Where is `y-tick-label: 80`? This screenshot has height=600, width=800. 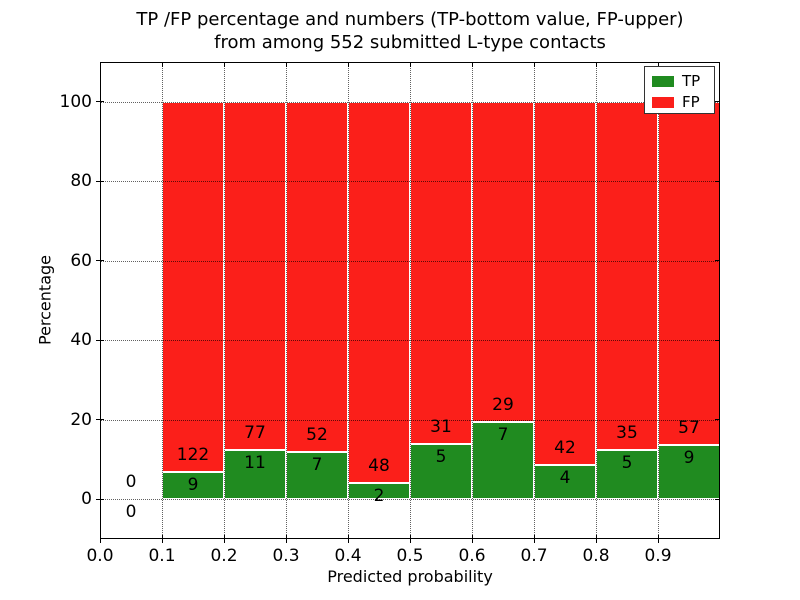
y-tick-label: 80 is located at coordinates (81, 181).